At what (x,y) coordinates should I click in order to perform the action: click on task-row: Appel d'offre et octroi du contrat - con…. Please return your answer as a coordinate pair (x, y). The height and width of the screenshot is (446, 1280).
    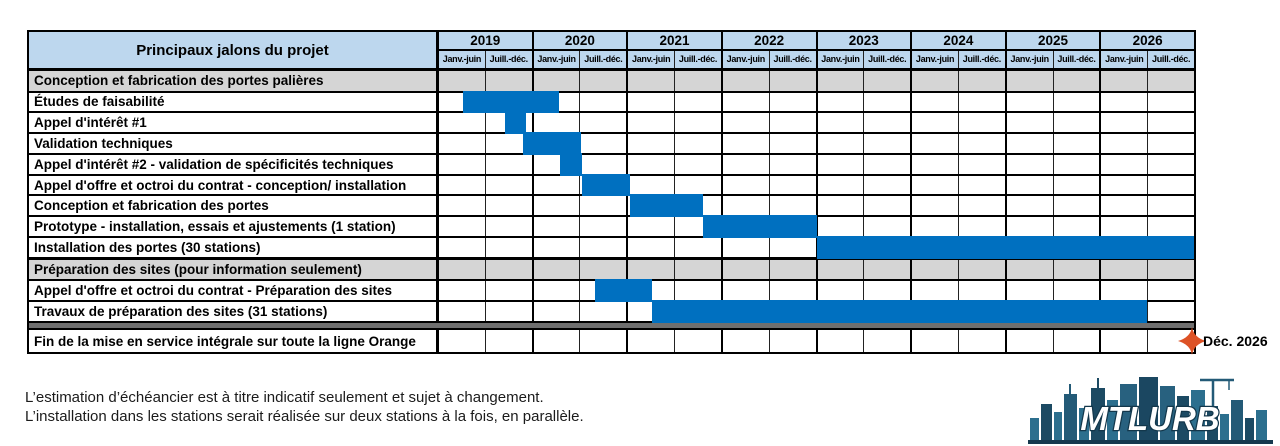
    Looking at the image, I should click on (611, 185).